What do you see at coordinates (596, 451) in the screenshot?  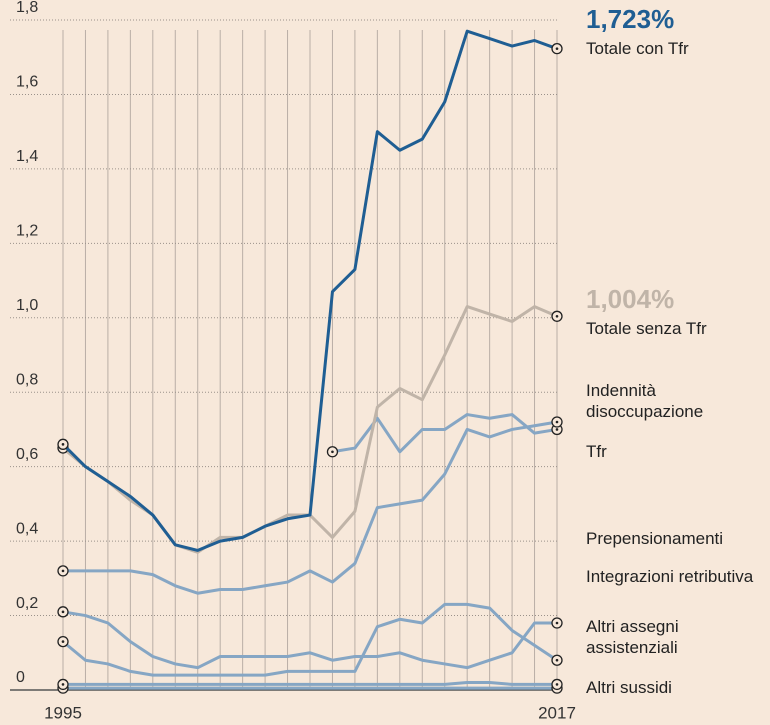 I see `series-label: Tfr` at bounding box center [596, 451].